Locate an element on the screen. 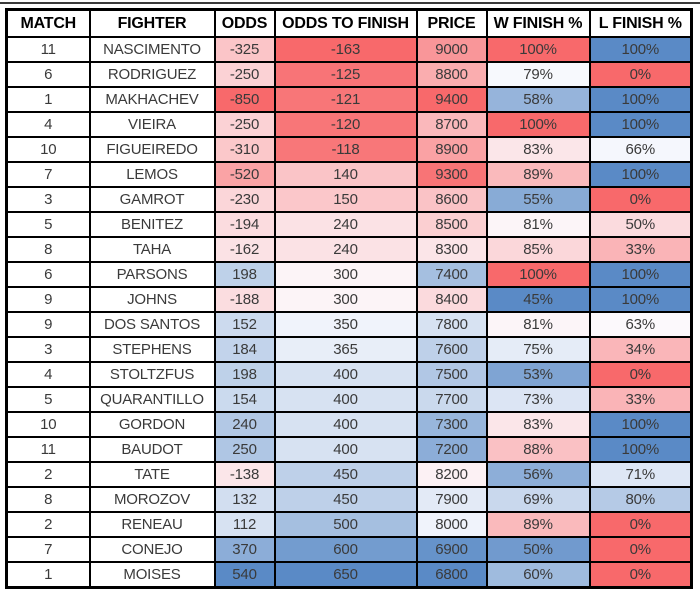  cell-odds-to-finish: 600 is located at coordinates (345, 549).